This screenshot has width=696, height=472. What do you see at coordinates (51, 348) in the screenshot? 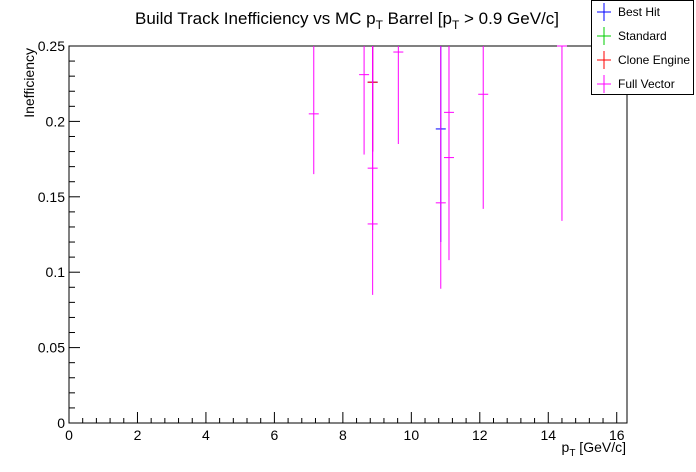
I see `y-tick-label: 0.05` at bounding box center [51, 348].